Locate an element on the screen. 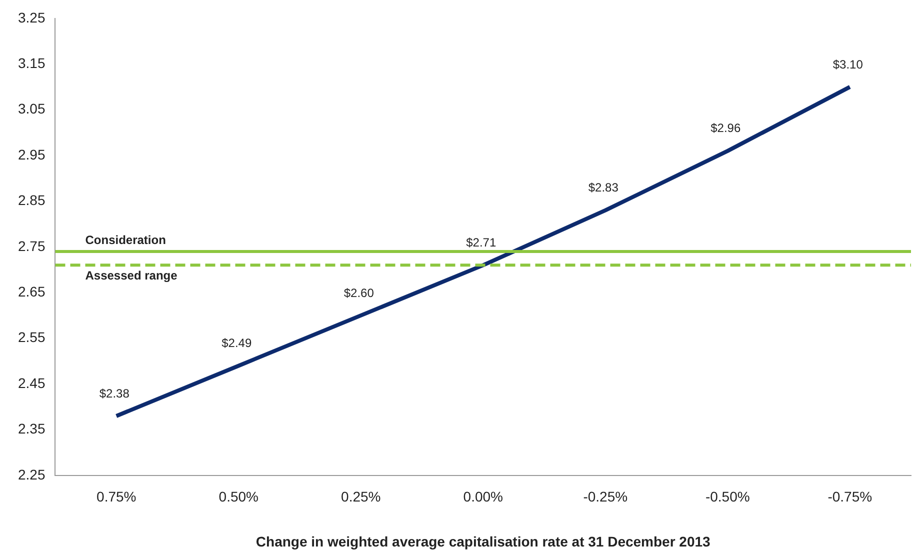 This screenshot has height=559, width=913. x-tick-label: -0.75% is located at coordinates (850, 496).